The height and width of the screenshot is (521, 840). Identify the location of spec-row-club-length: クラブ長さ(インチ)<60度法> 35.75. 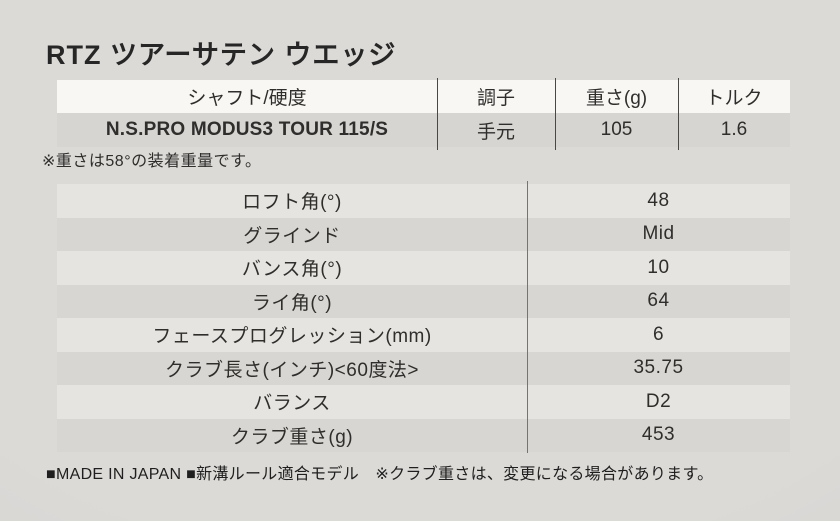
(423, 368).